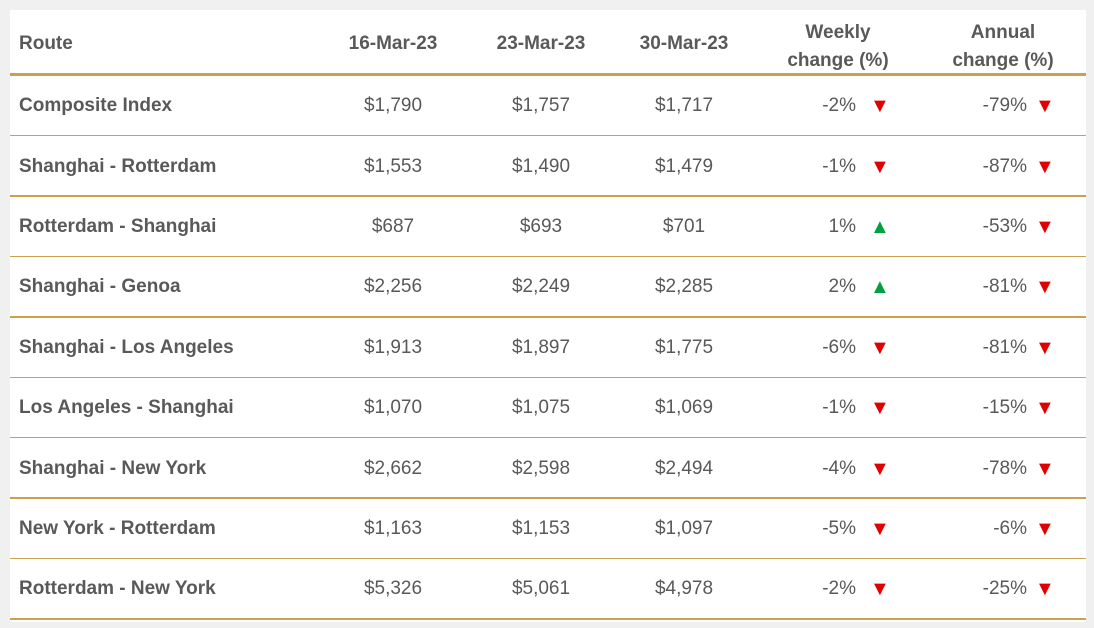  What do you see at coordinates (393, 43) in the screenshot?
I see `column-header: 16-Mar-23` at bounding box center [393, 43].